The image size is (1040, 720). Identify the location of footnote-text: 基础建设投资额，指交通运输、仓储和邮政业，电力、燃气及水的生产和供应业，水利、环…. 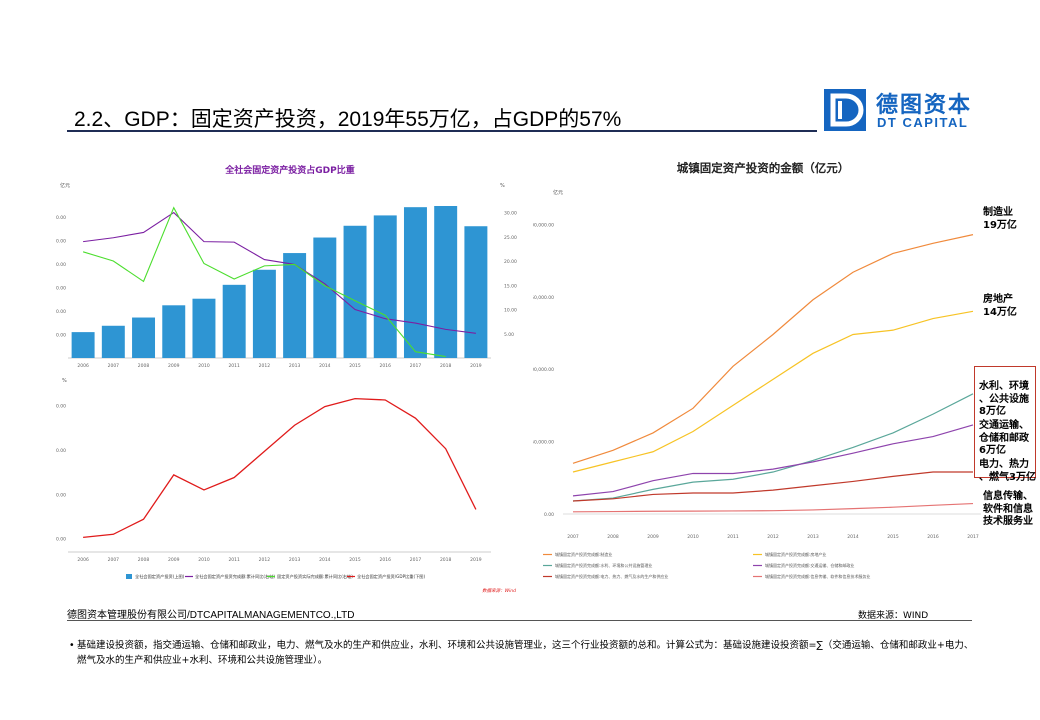
(525, 653).